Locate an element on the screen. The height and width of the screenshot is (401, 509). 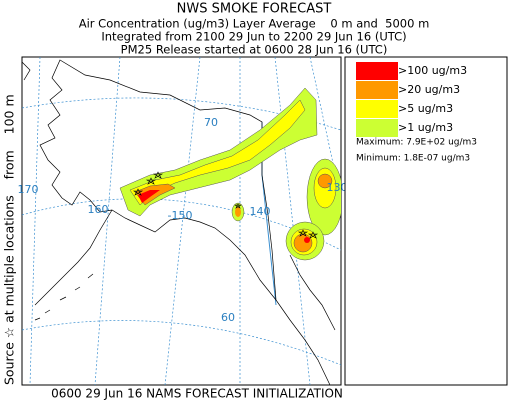
map-label: 160 is located at coordinates (98, 209).